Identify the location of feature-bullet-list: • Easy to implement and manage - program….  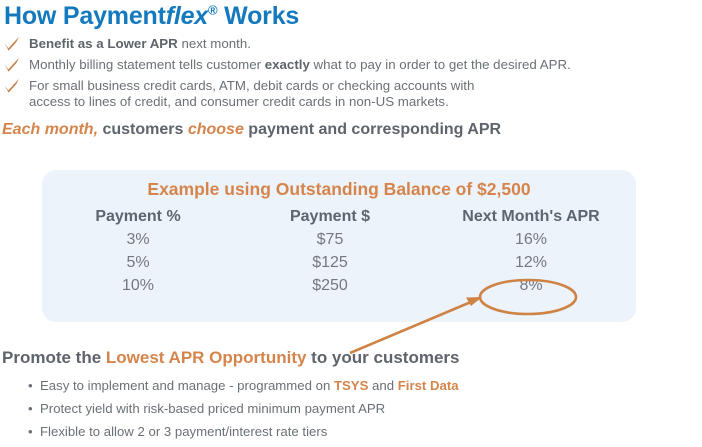
(358, 412).